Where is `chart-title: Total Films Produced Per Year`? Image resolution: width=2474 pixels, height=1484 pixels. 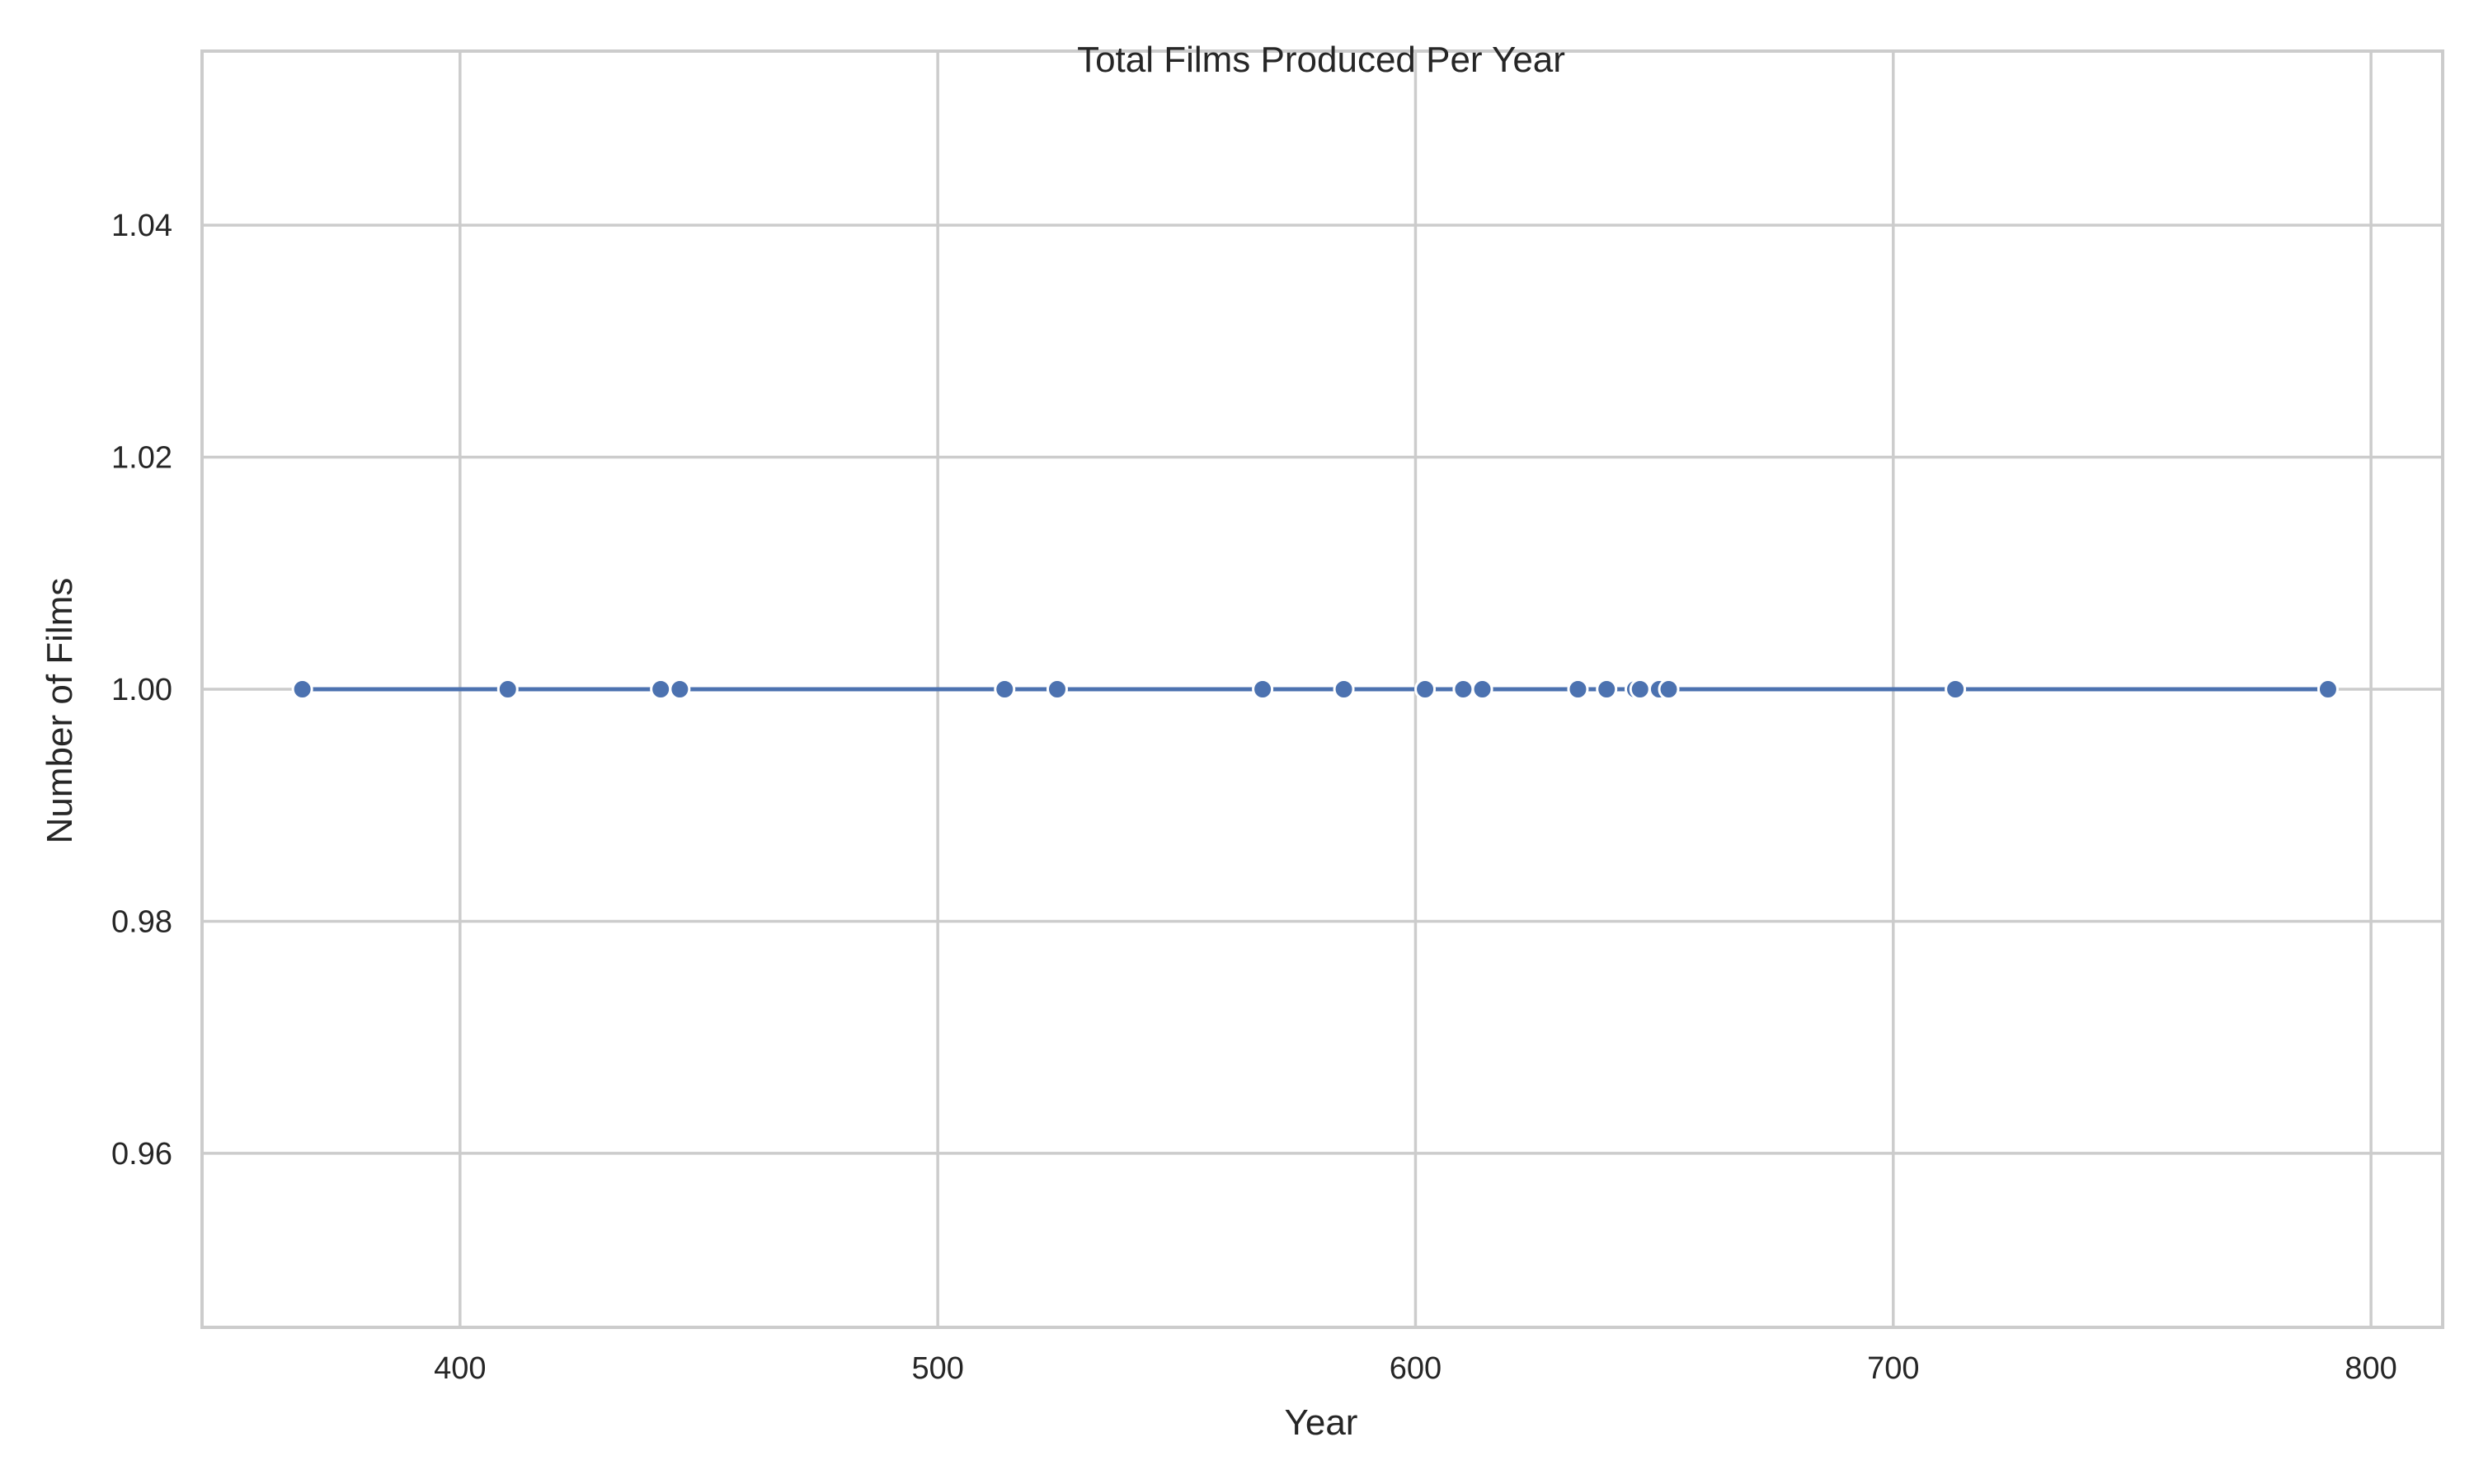
chart-title: Total Films Produced Per Year is located at coordinates (1321, 60).